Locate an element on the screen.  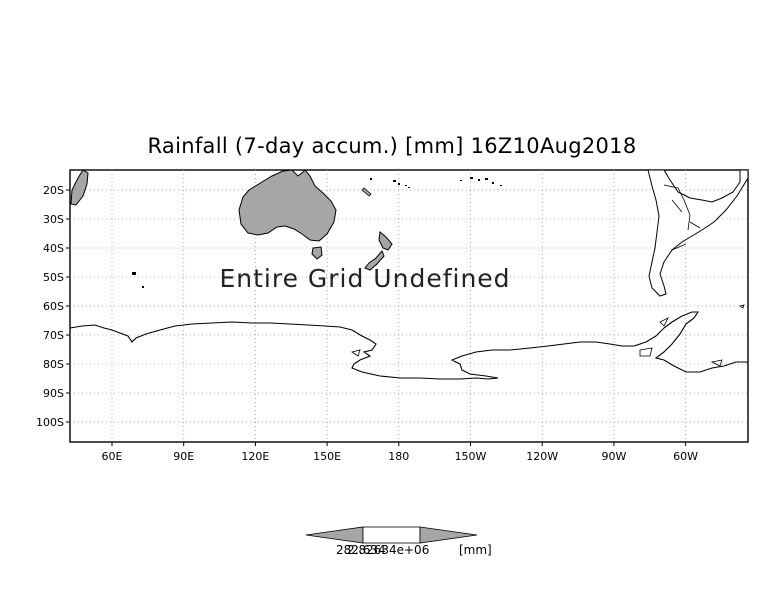
colorbar is located at coordinates (391, 535).